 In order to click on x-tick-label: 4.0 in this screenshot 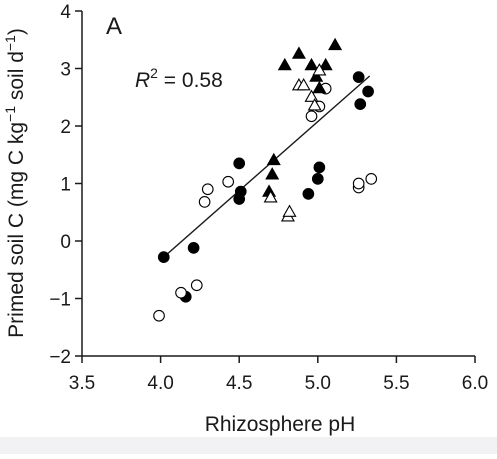, I will do `click(160, 383)`.